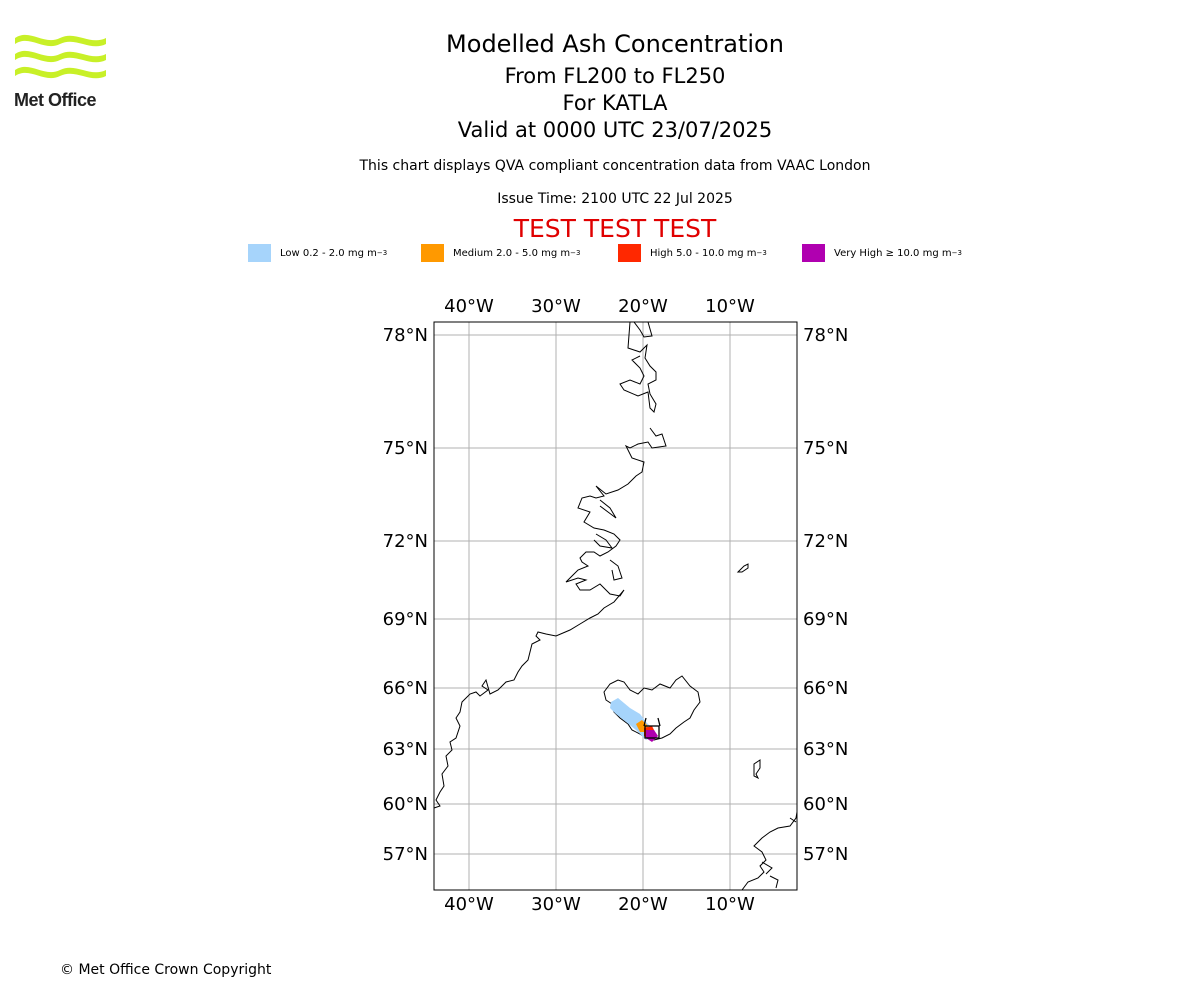  What do you see at coordinates (599, 306) in the screenshot?
I see `lon-labels-top: 40°W 30°W 20°W 10°W` at bounding box center [599, 306].